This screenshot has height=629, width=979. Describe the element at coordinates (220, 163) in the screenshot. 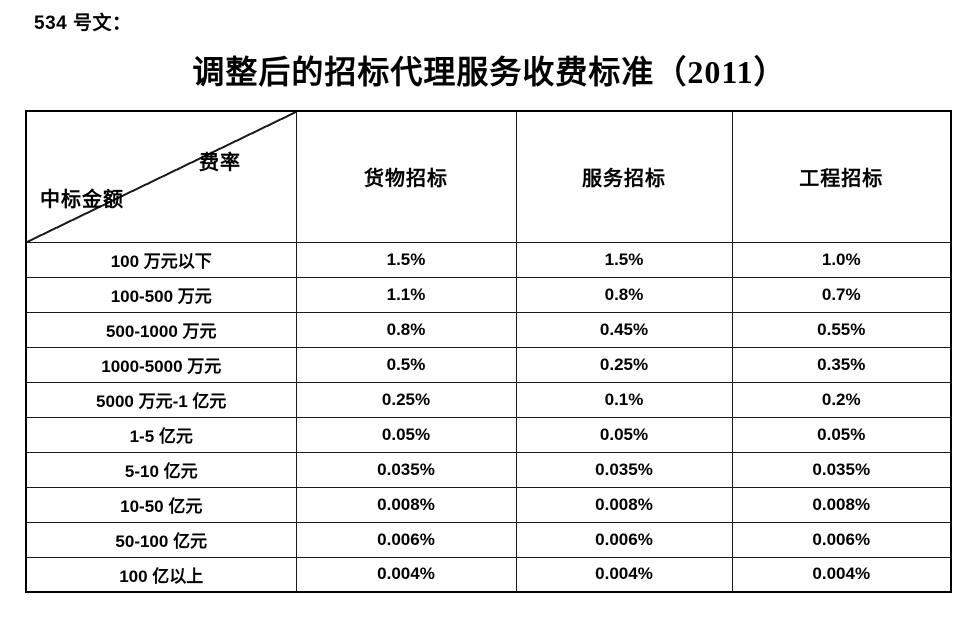

I see `corner-label-rate: 费率` at that location.